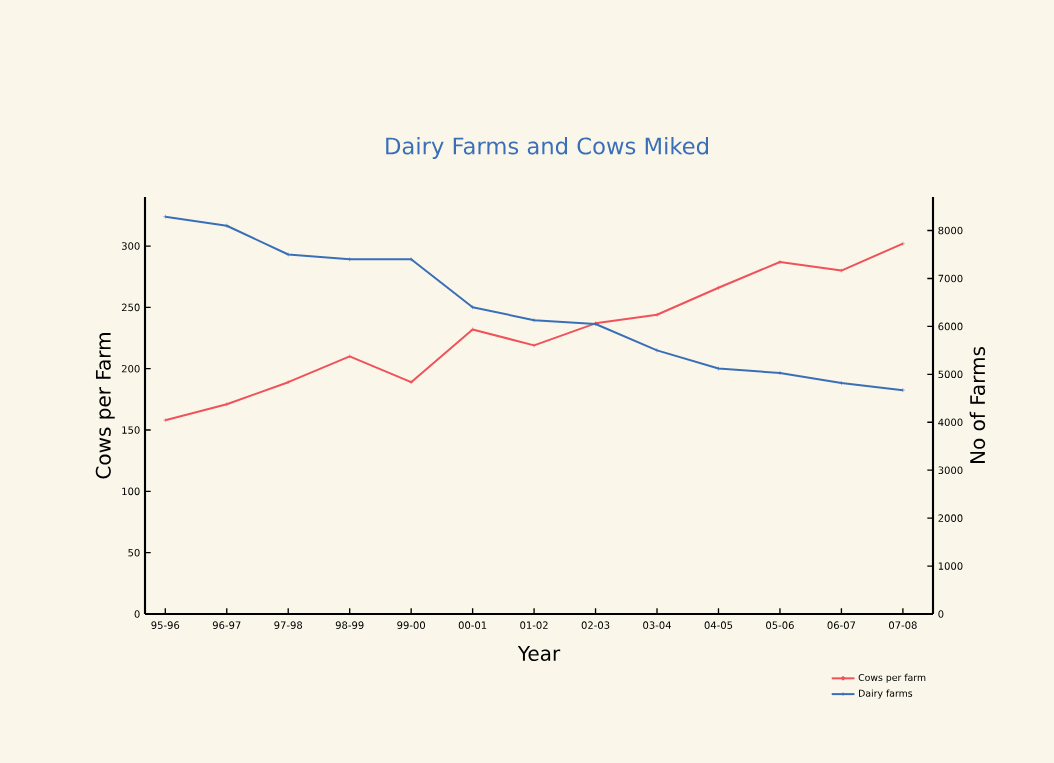 Image resolution: width=1054 pixels, height=763 pixels. Describe the element at coordinates (950, 326) in the screenshot. I see `y2-tick-label: 6000` at that location.